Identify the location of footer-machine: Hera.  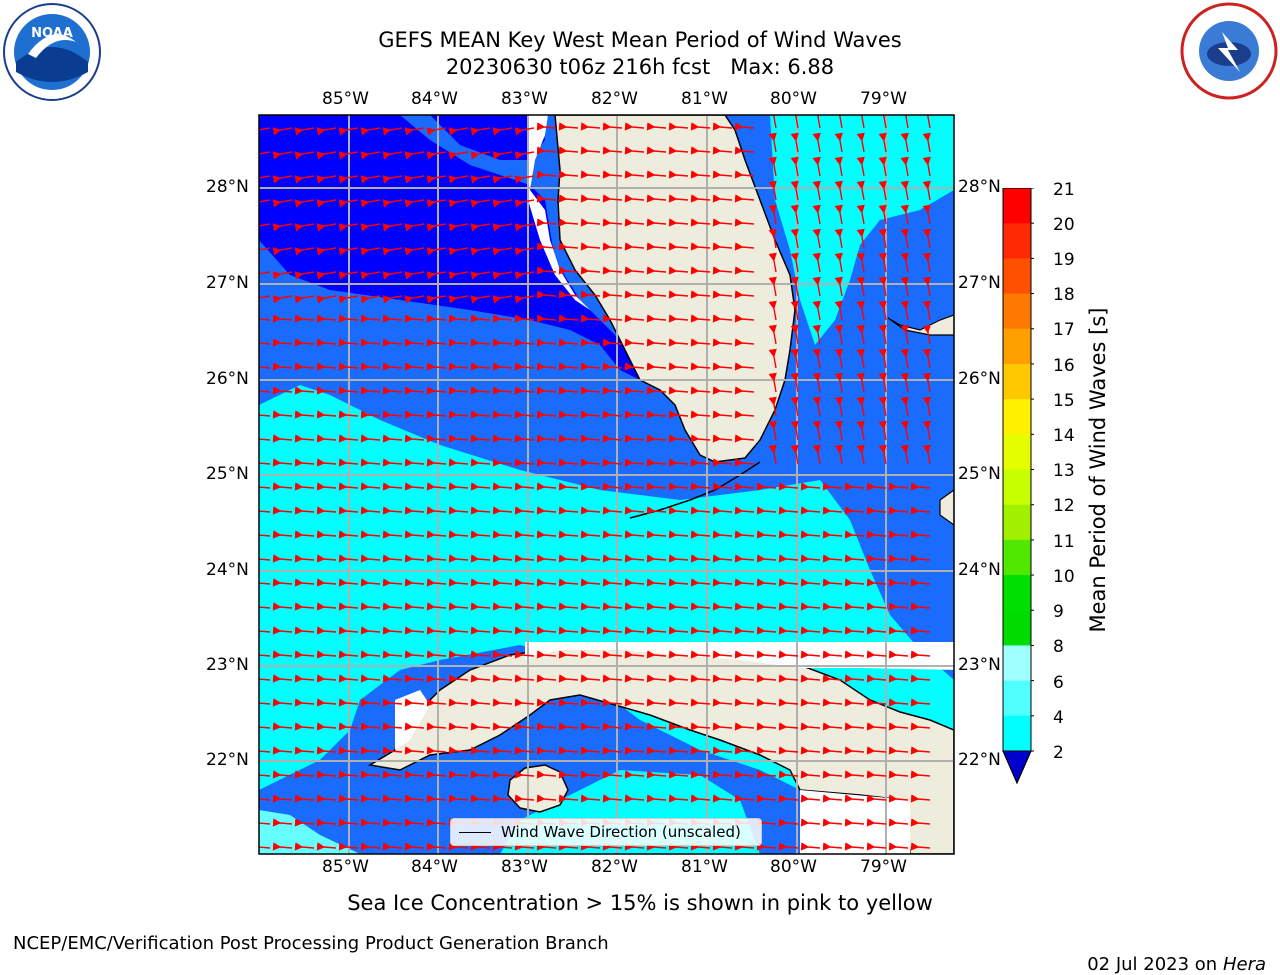
(1244, 964).